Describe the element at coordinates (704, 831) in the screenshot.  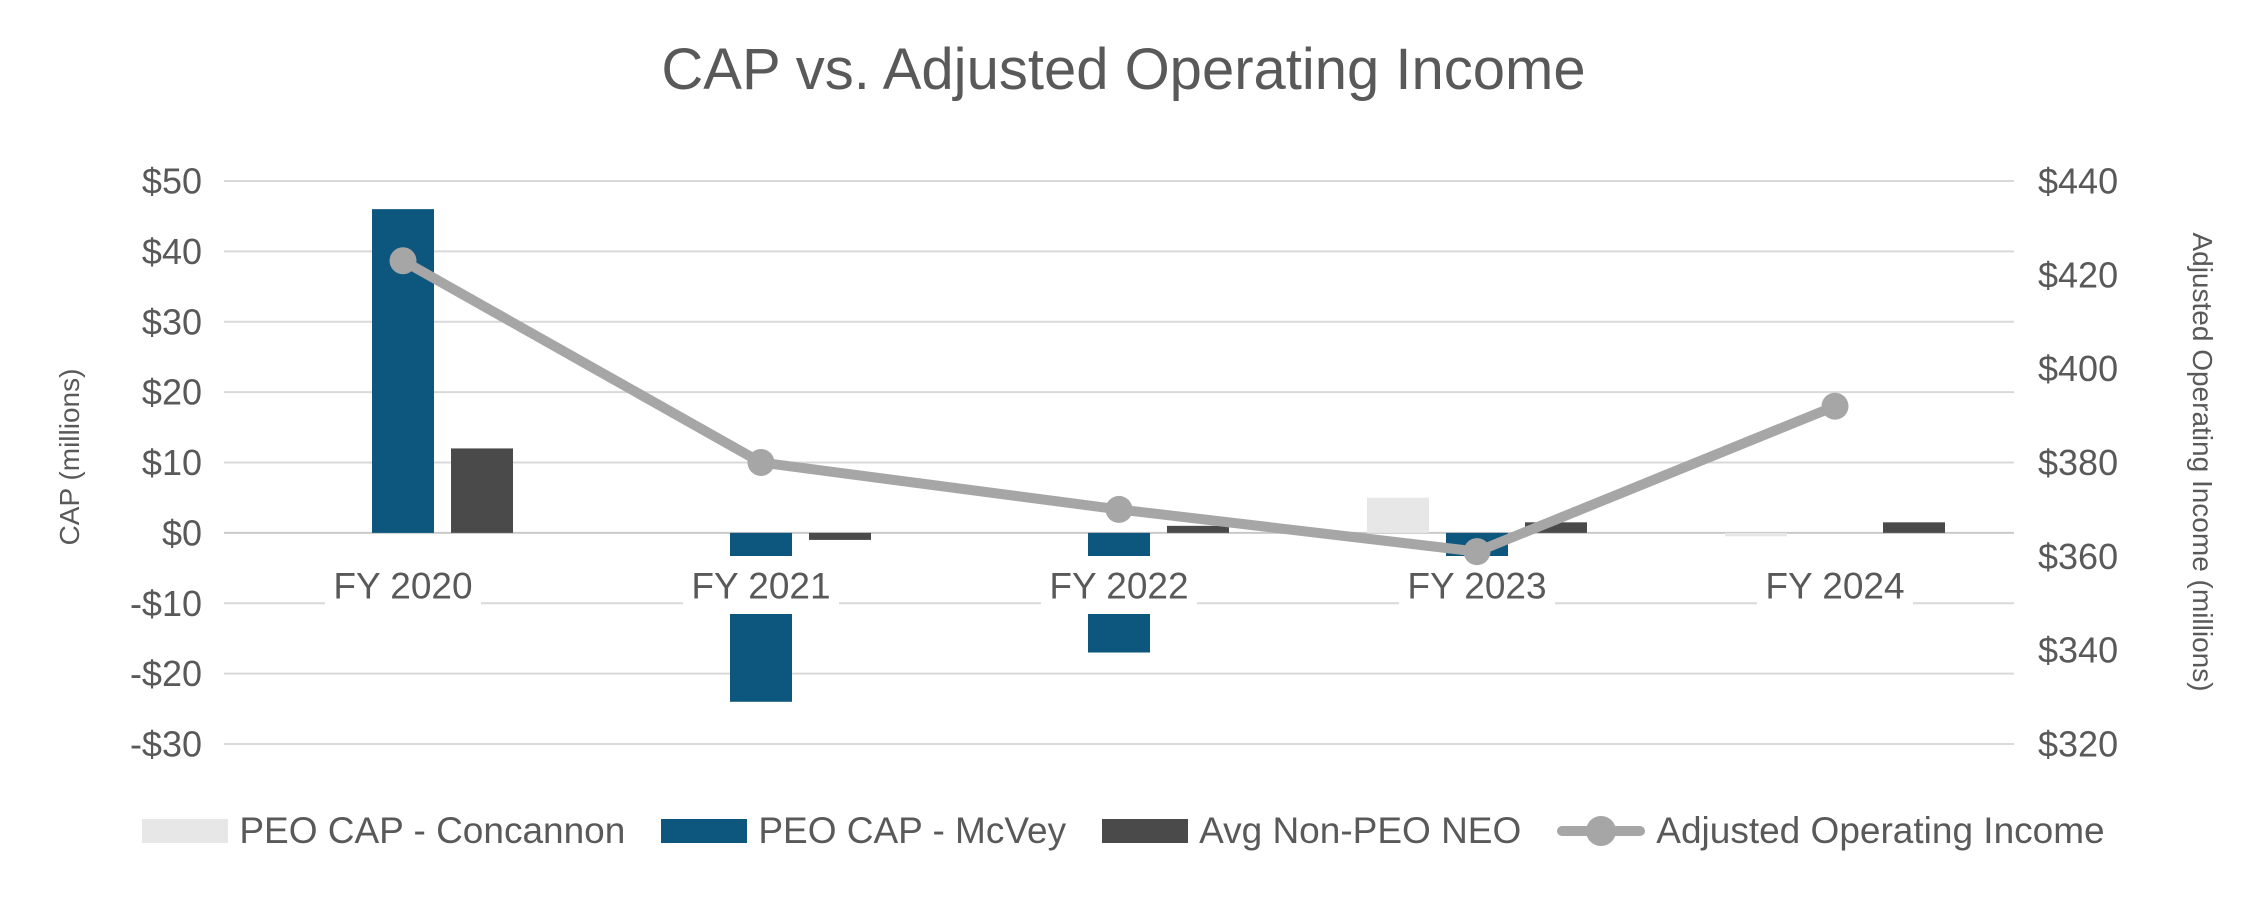
I see `mcvey-swatch-icon` at that location.